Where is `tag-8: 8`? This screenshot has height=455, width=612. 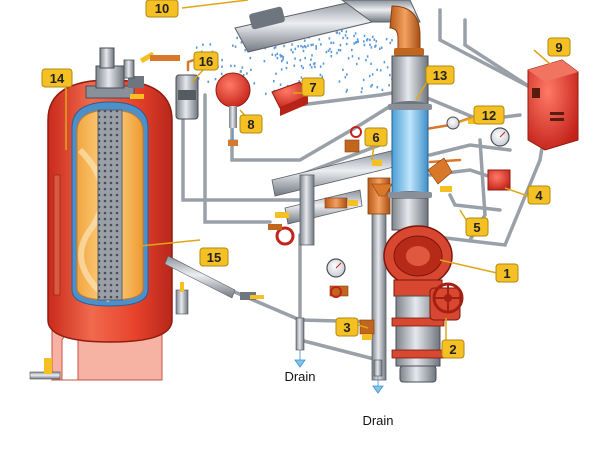
tag-8: 8 is located at coordinates (251, 124).